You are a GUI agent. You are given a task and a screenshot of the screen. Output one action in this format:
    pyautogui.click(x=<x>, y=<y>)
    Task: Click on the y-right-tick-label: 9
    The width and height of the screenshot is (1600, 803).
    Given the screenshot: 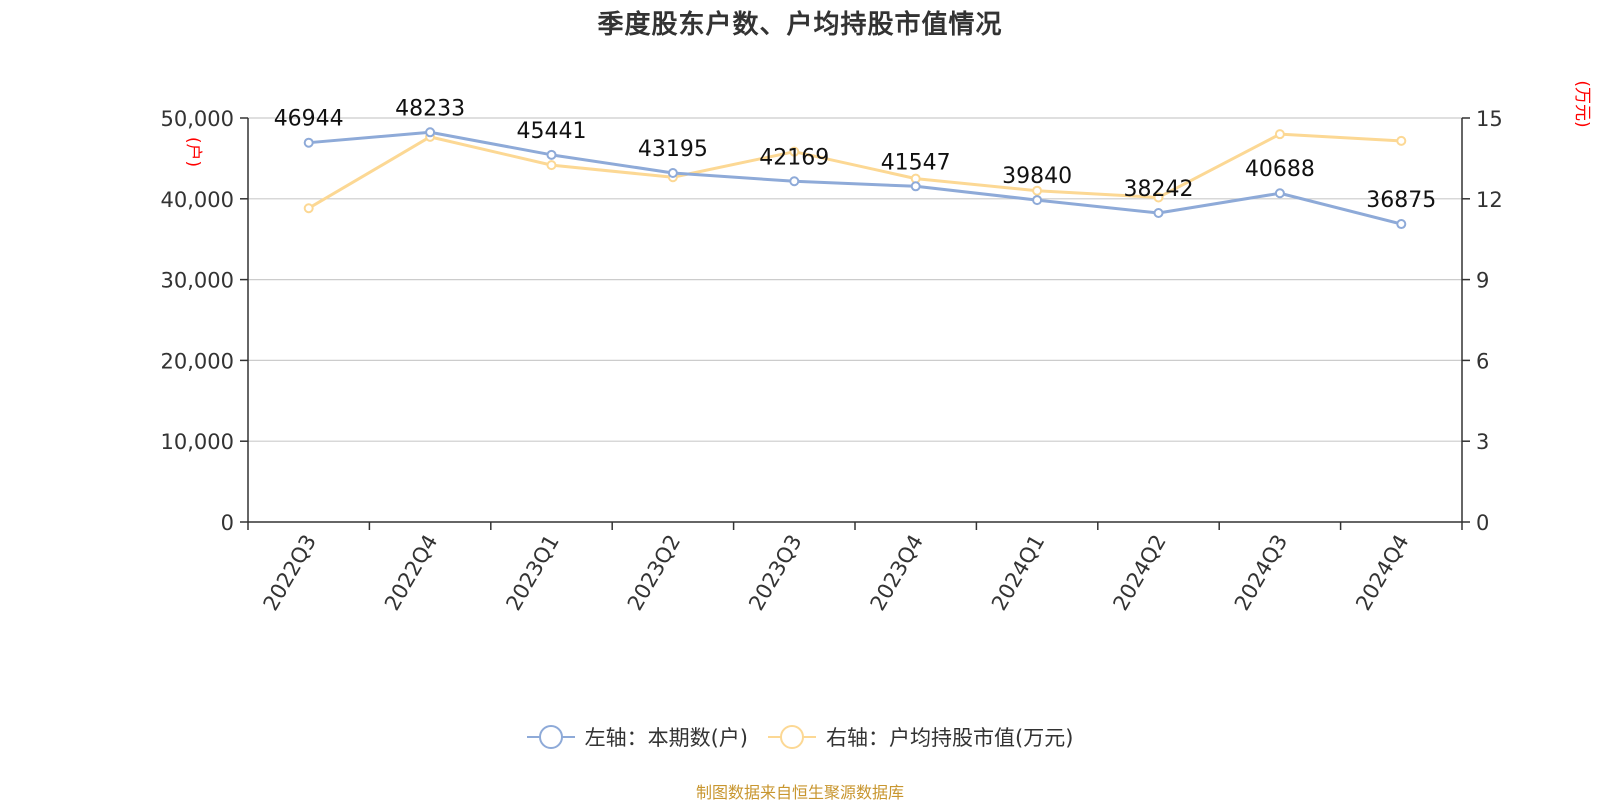 What is the action you would take?
    pyautogui.click(x=1482, y=281)
    